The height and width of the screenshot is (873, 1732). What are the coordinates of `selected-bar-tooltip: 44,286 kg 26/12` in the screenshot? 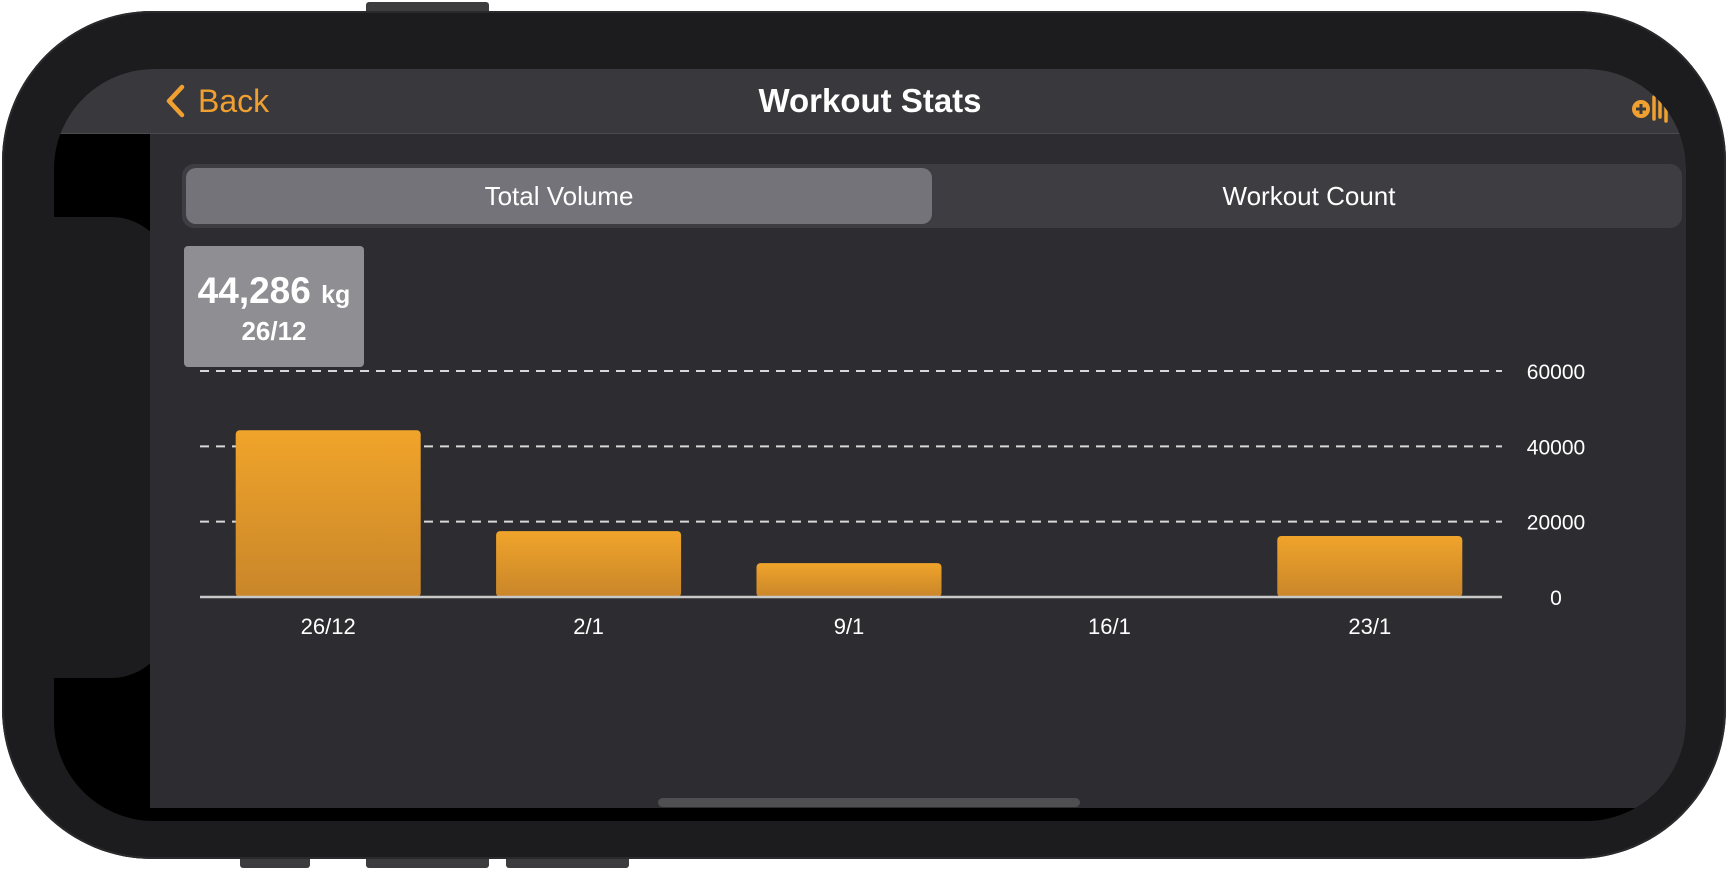 It's located at (274, 306).